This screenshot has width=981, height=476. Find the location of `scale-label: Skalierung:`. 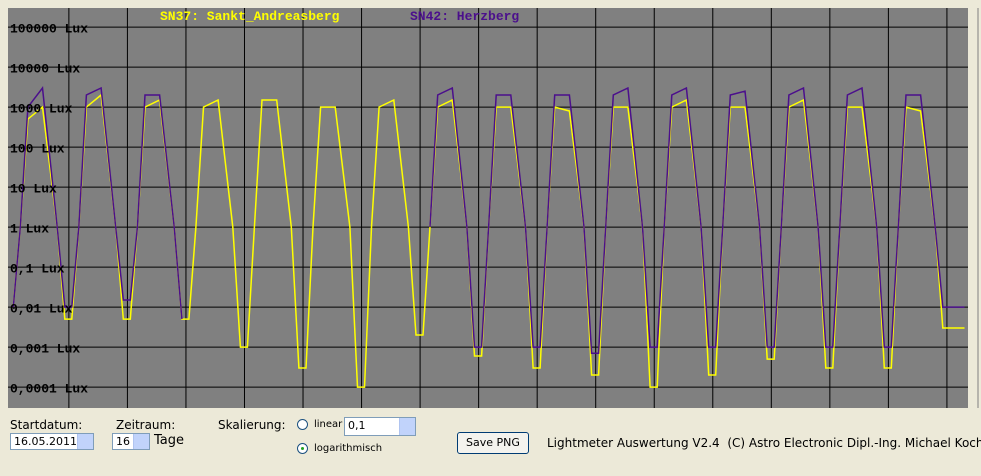

scale-label: Skalierung: is located at coordinates (252, 425).